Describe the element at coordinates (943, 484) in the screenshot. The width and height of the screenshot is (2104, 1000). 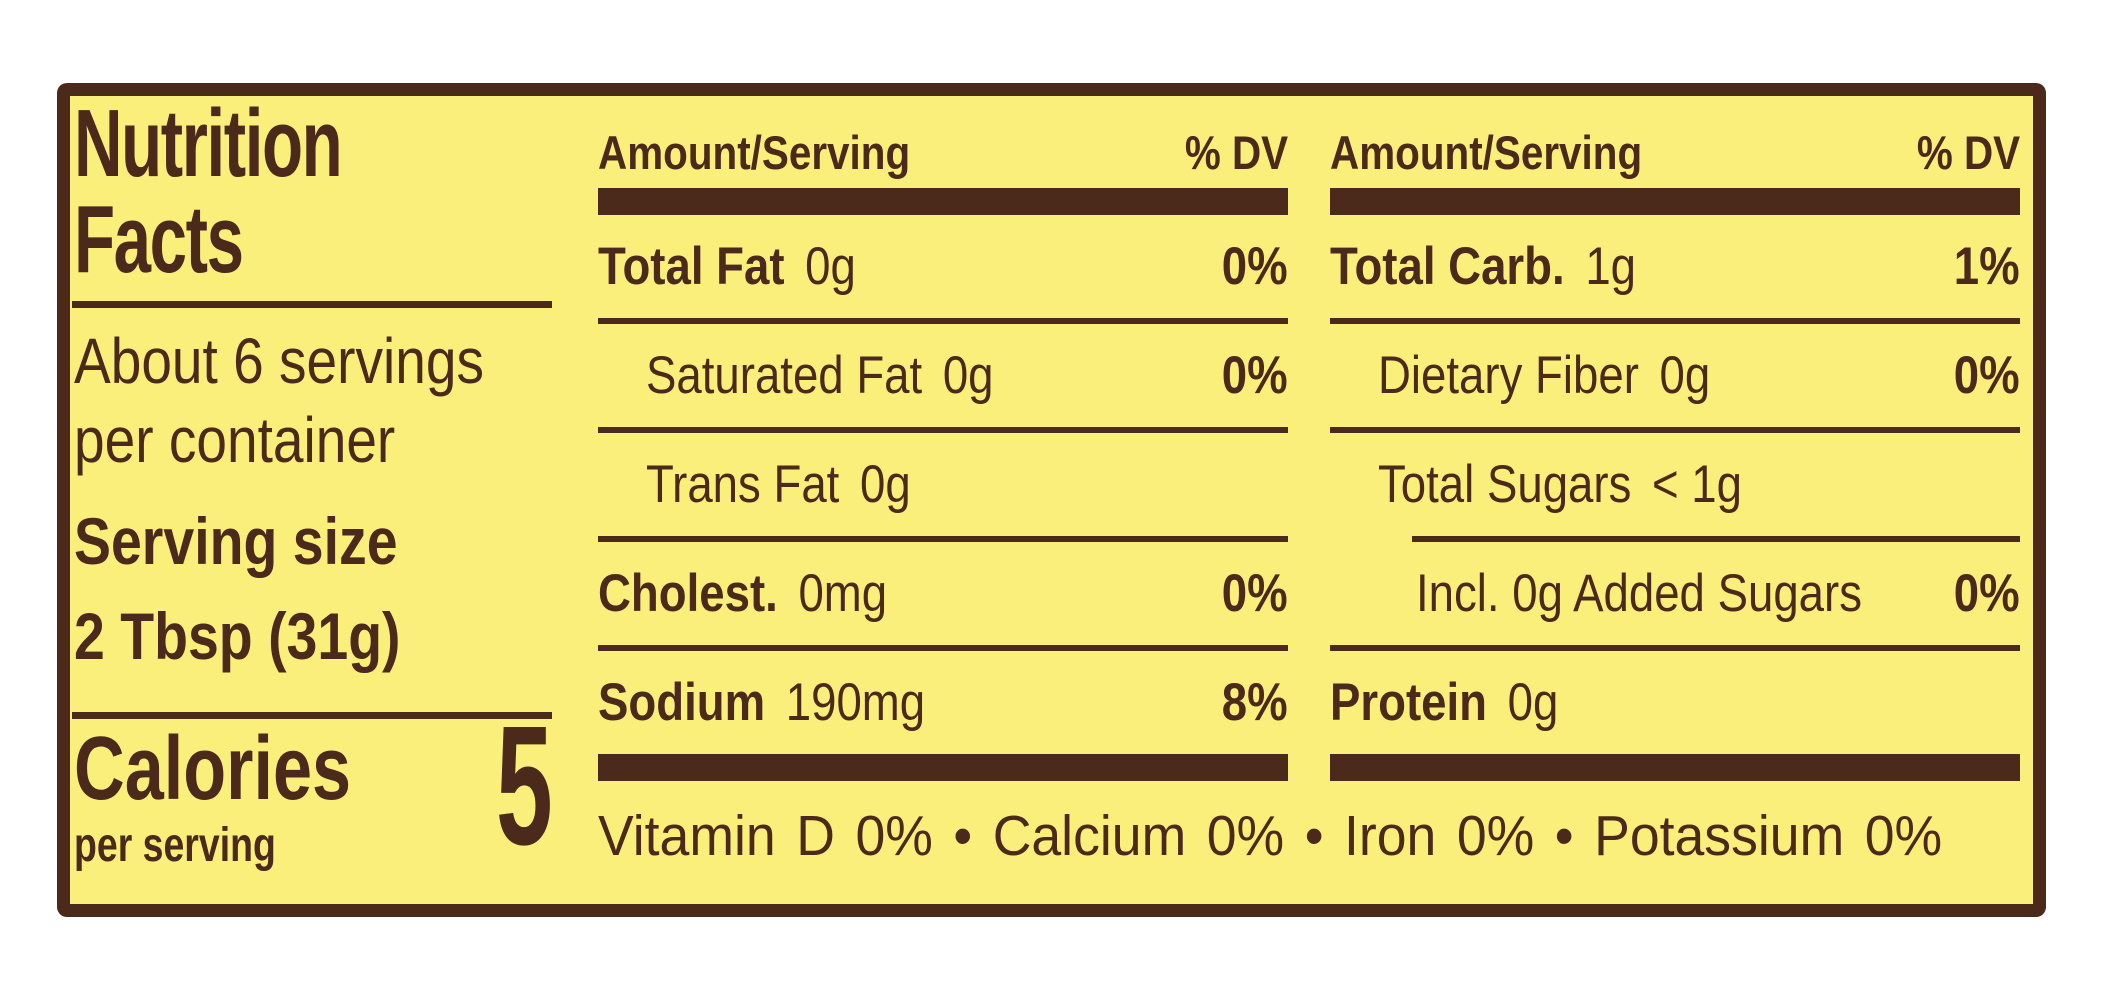
I see `nutrient-row-trans-fat: Trans Fat 0g` at that location.